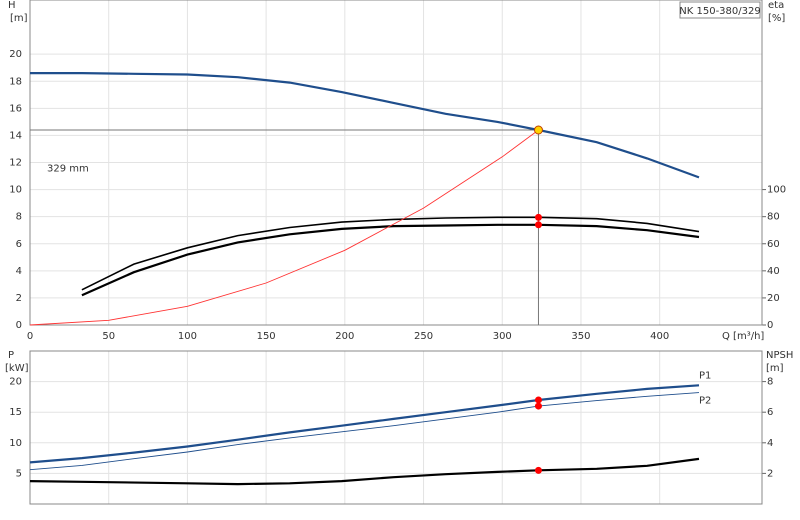  What do you see at coordinates (770, 412) in the screenshot?
I see `y2-tick-label: 6` at bounding box center [770, 412].